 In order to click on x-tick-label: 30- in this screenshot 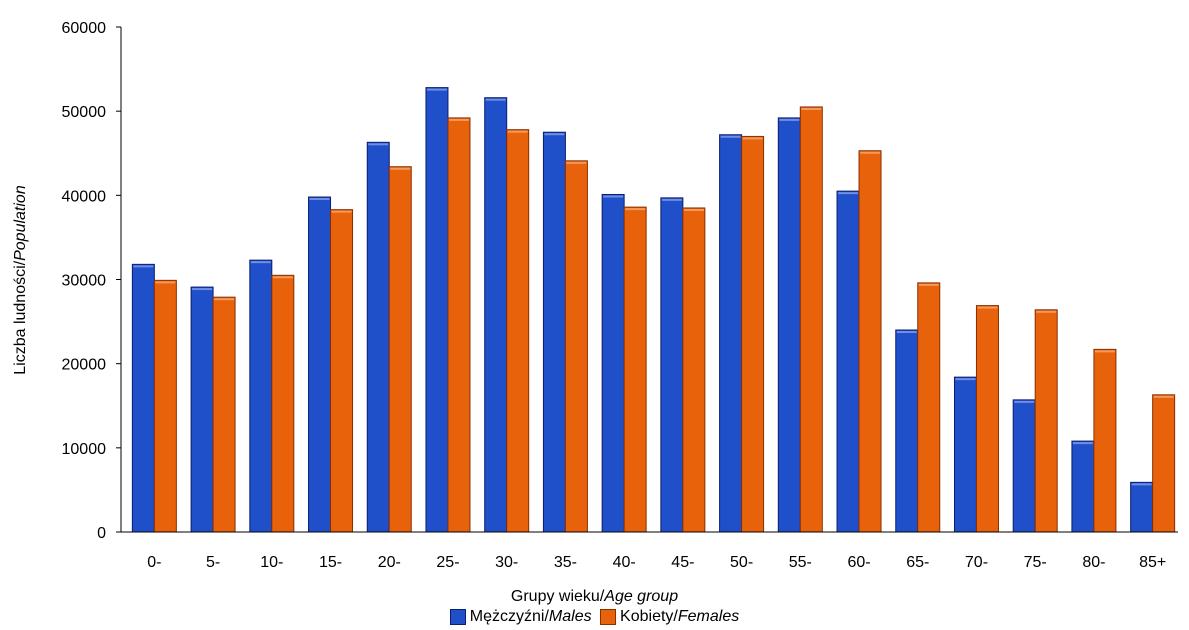, I will do `click(506, 562)`.